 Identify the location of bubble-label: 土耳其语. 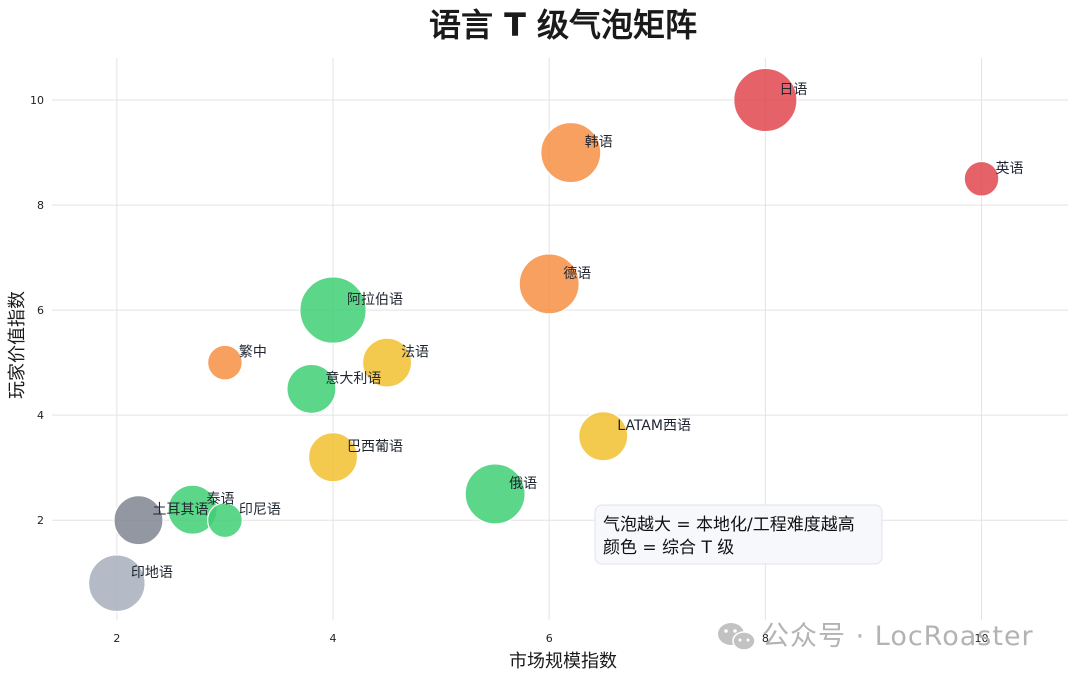
(180, 510).